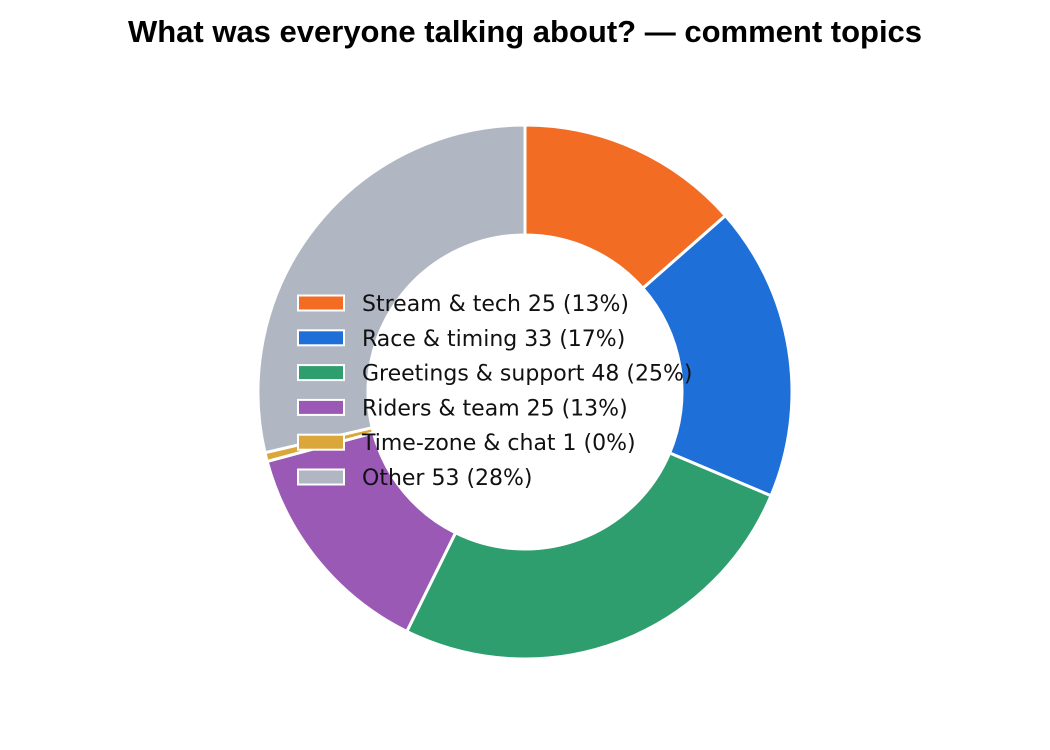 This screenshot has height=750, width=1050. What do you see at coordinates (321, 477) in the screenshot?
I see `legend-swatch-other` at bounding box center [321, 477].